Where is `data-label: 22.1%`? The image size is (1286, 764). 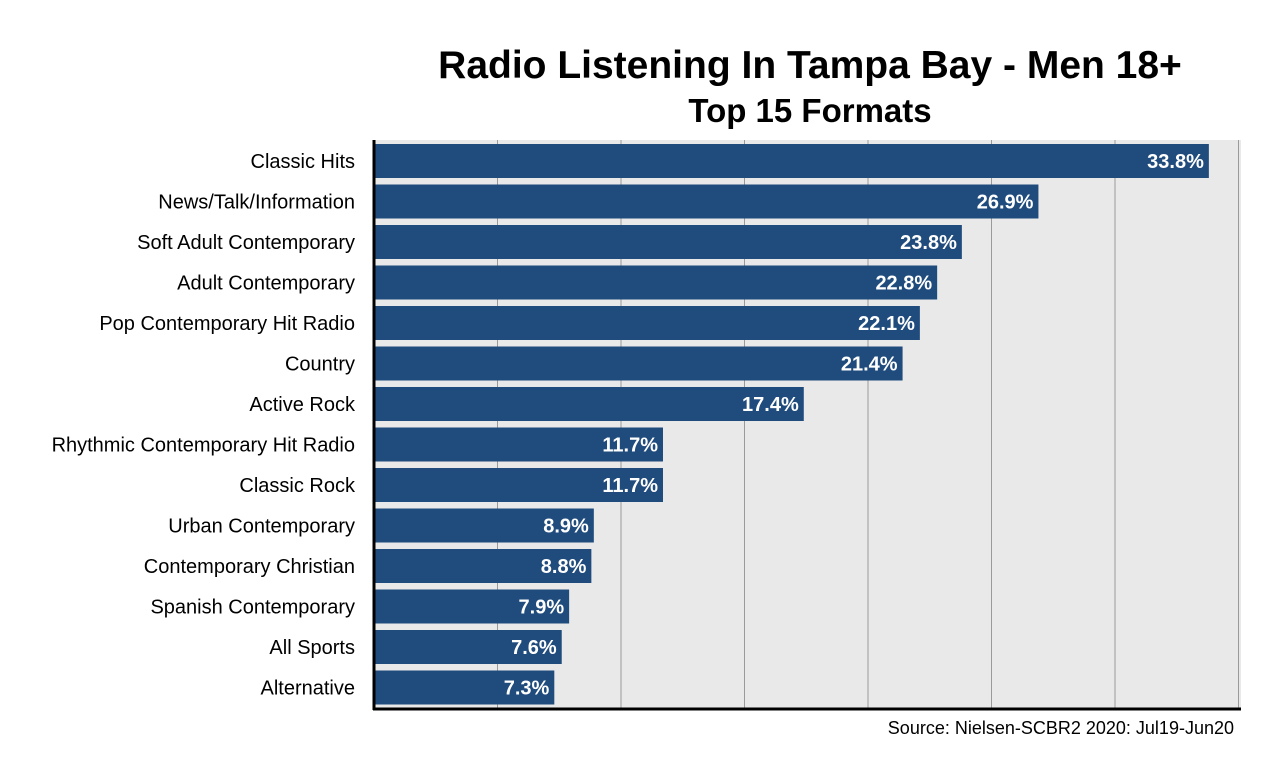 data-label: 22.1% is located at coordinates (886, 324).